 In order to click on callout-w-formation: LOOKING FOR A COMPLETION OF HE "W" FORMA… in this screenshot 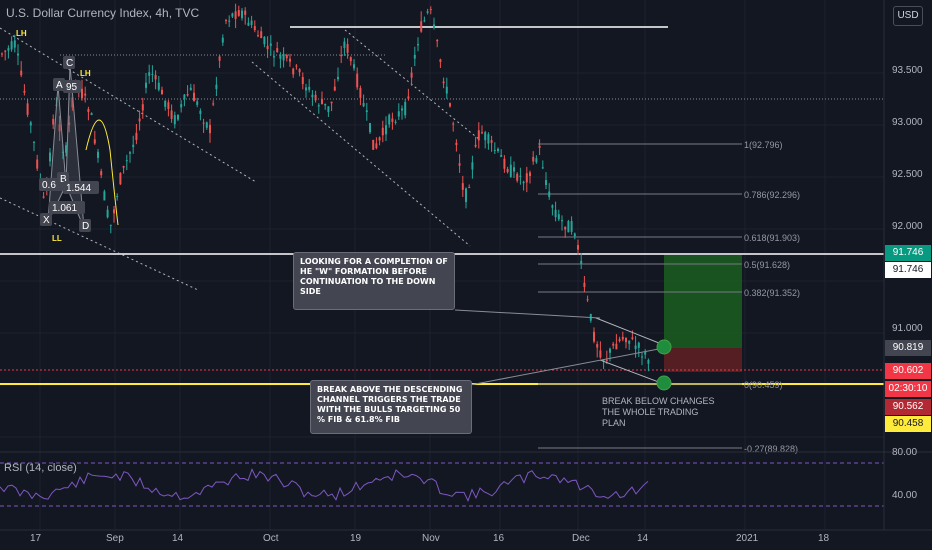, I will do `click(374, 281)`.